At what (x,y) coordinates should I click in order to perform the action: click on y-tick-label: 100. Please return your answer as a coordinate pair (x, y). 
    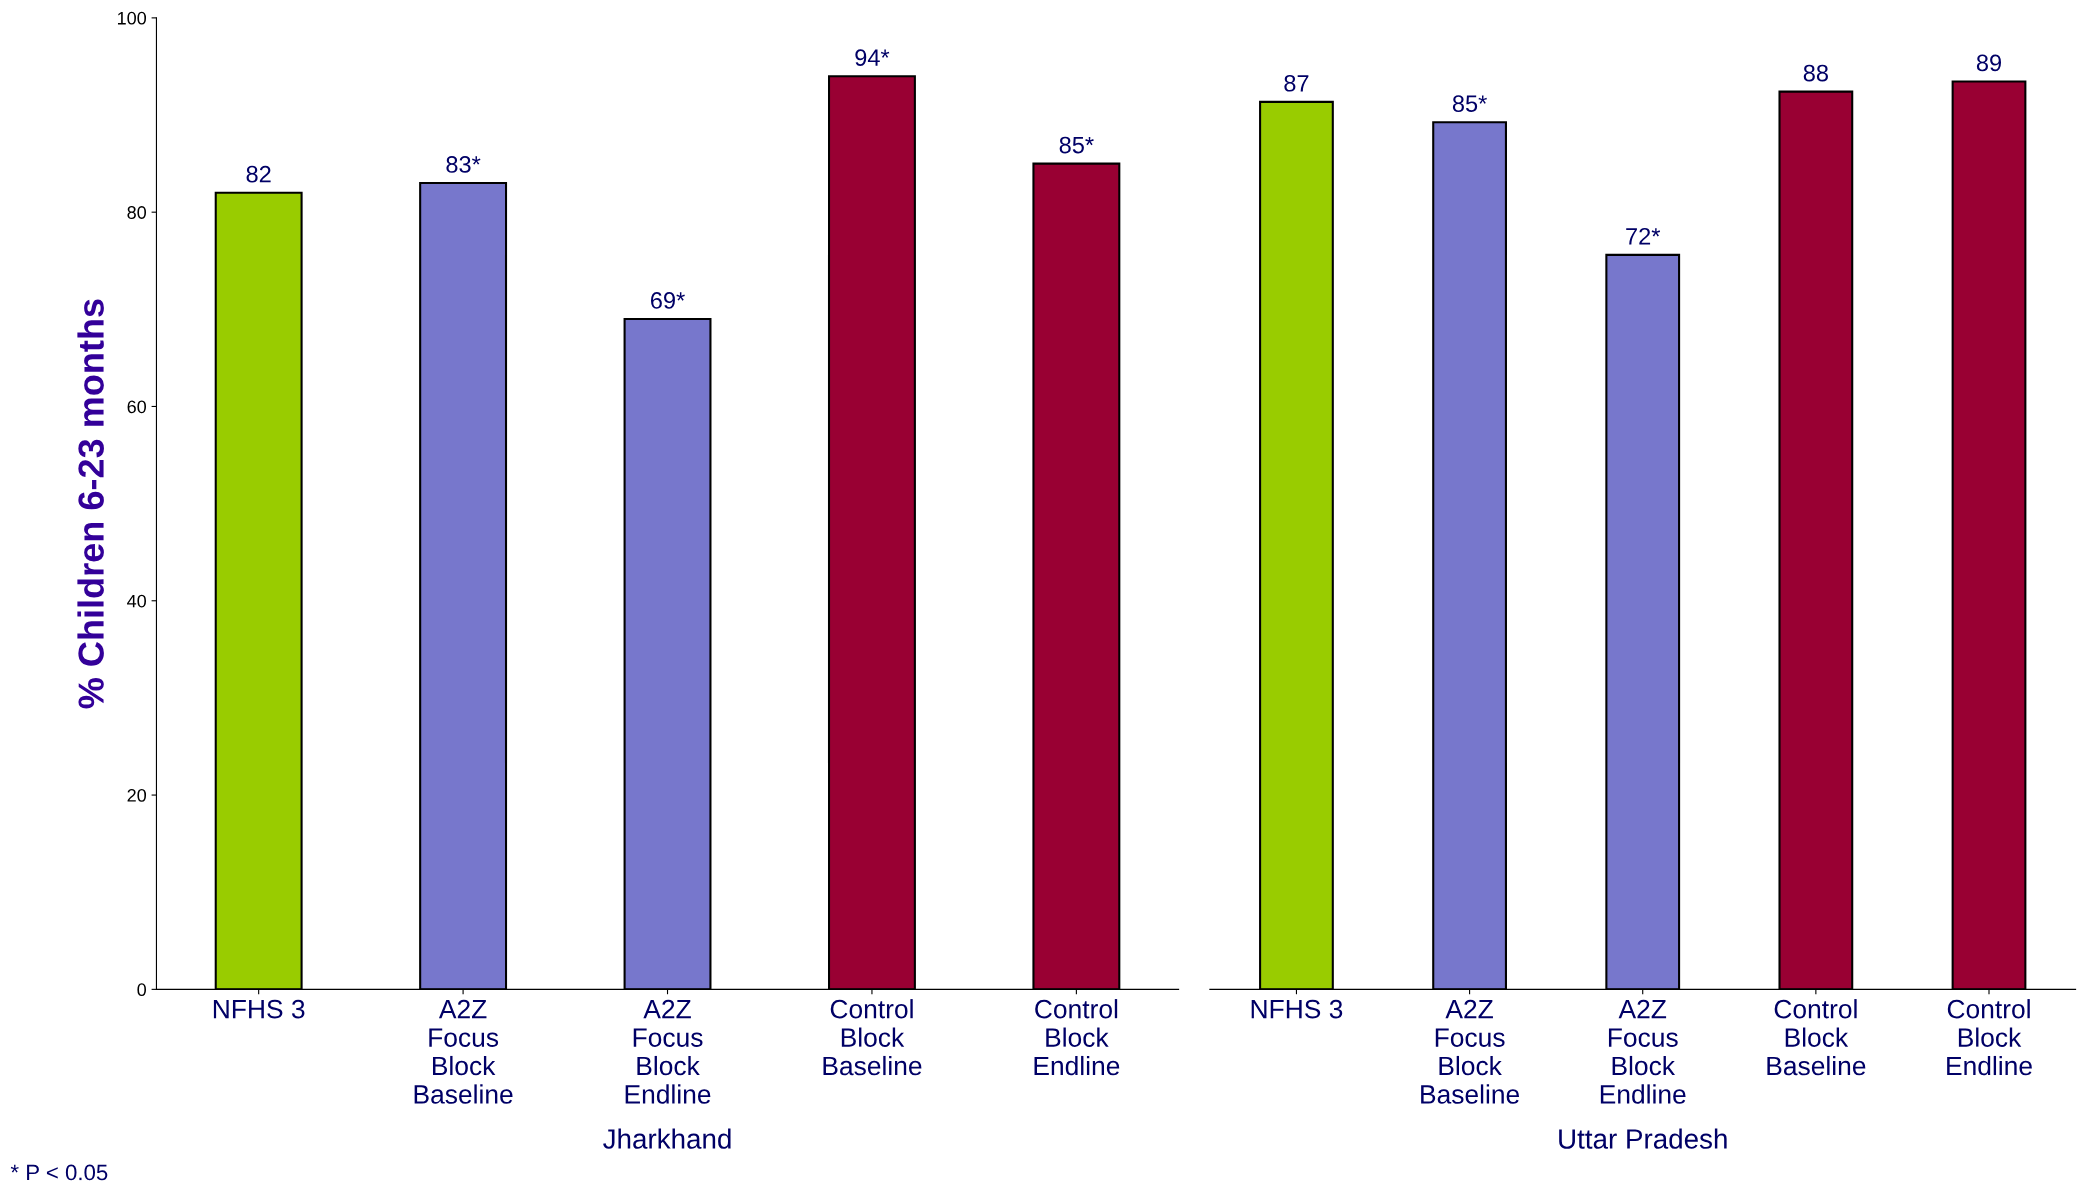
    Looking at the image, I should click on (132, 18).